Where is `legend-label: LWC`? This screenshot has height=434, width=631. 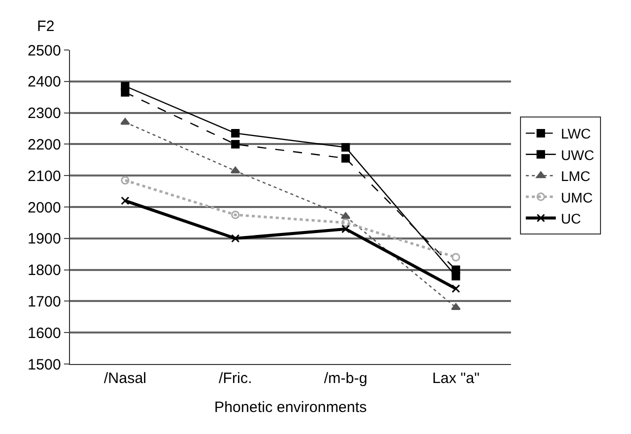 legend-label: LWC is located at coordinates (575, 134).